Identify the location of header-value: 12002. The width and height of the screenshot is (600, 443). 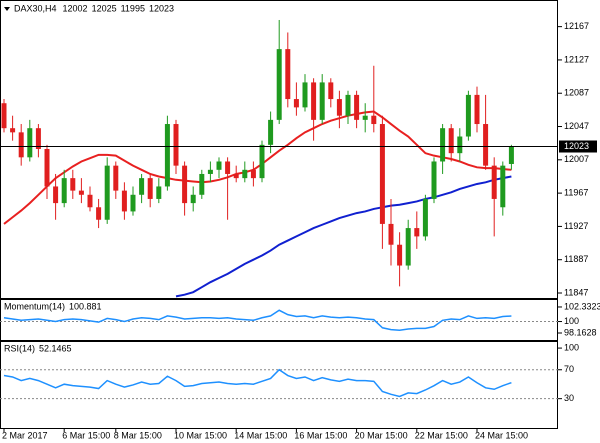
(75, 8).